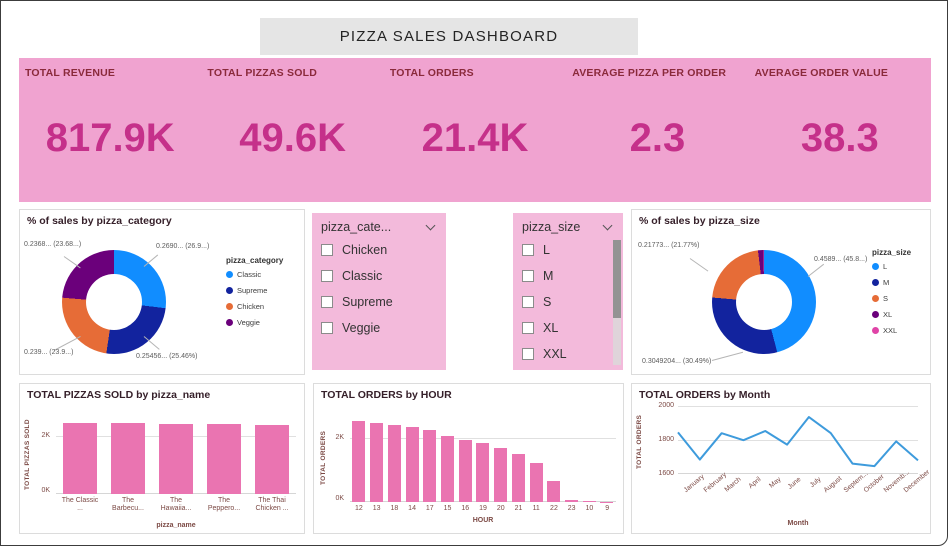 Image resolution: width=948 pixels, height=546 pixels. Describe the element at coordinates (798, 440) in the screenshot. I see `line-plot` at that location.